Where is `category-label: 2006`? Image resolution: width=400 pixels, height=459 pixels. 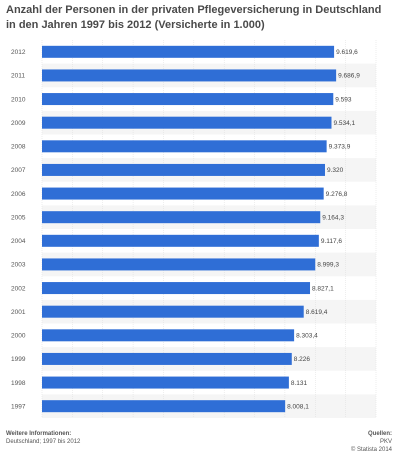 category-label: 2006 is located at coordinates (18, 194).